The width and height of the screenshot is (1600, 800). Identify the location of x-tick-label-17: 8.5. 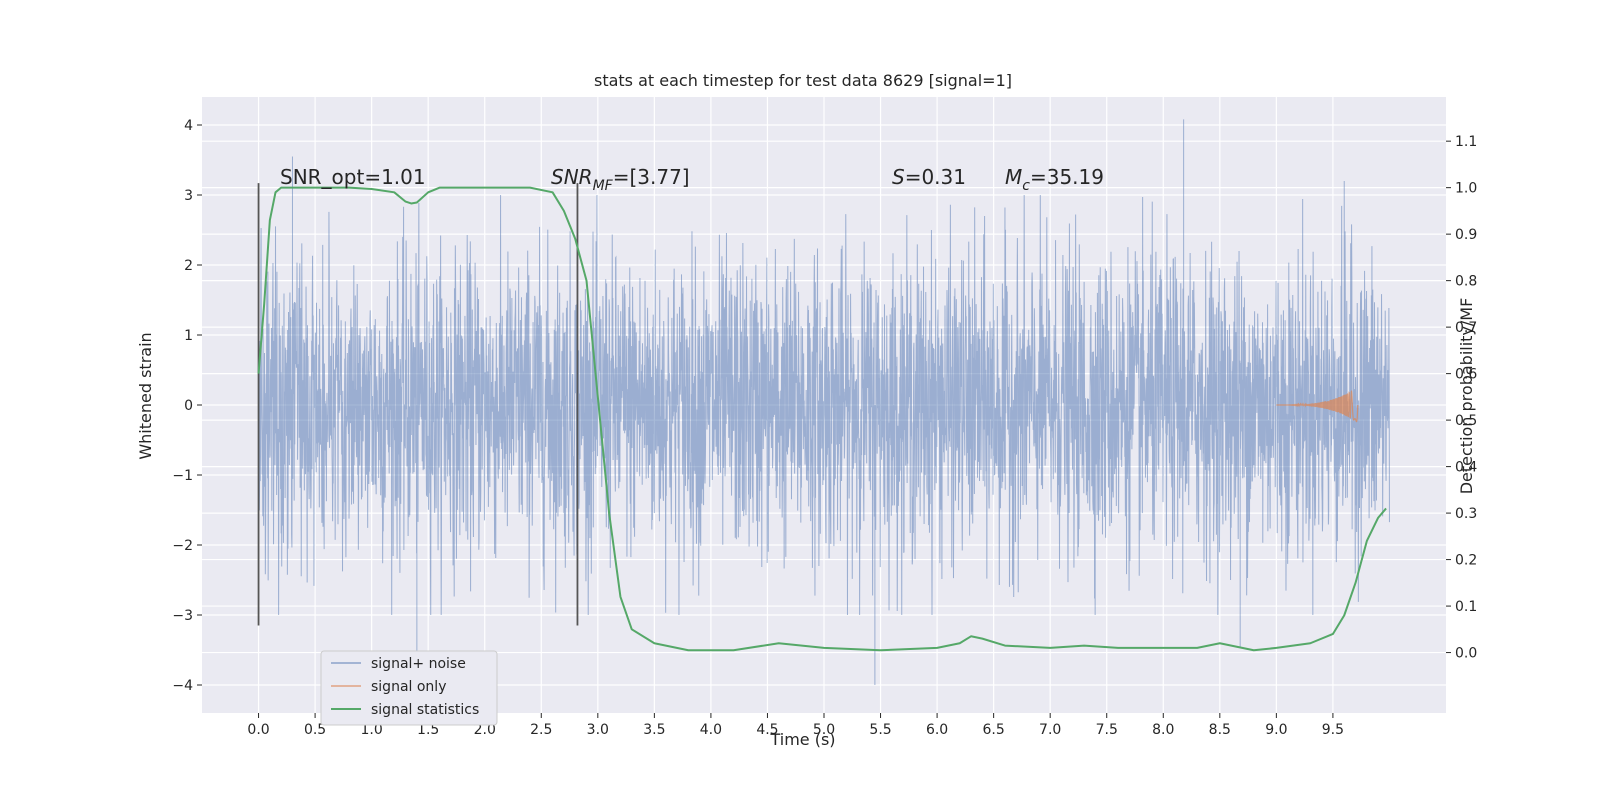
(1220, 730).